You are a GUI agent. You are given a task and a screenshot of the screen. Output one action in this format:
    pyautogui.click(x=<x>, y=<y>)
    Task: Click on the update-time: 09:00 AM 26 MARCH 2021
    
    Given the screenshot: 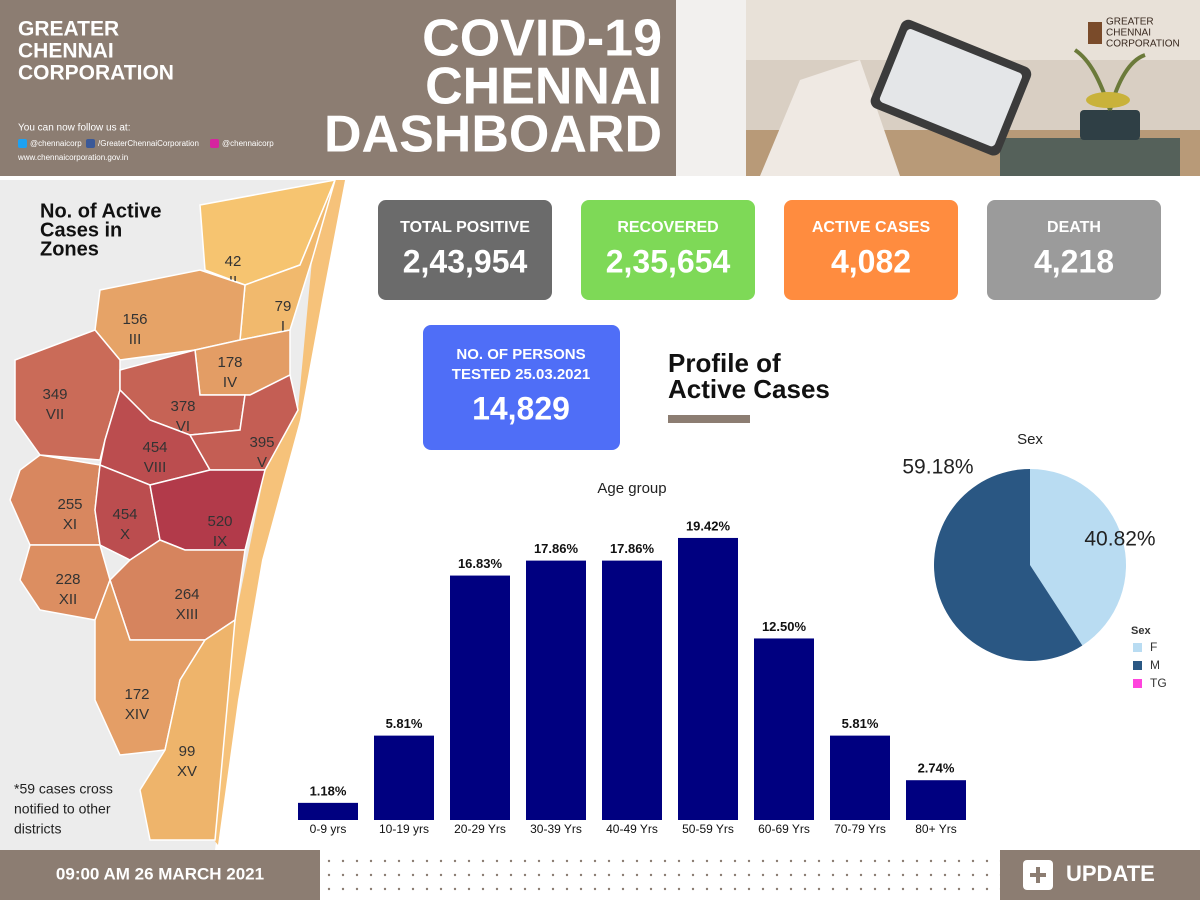 What is the action you would take?
    pyautogui.click(x=160, y=873)
    